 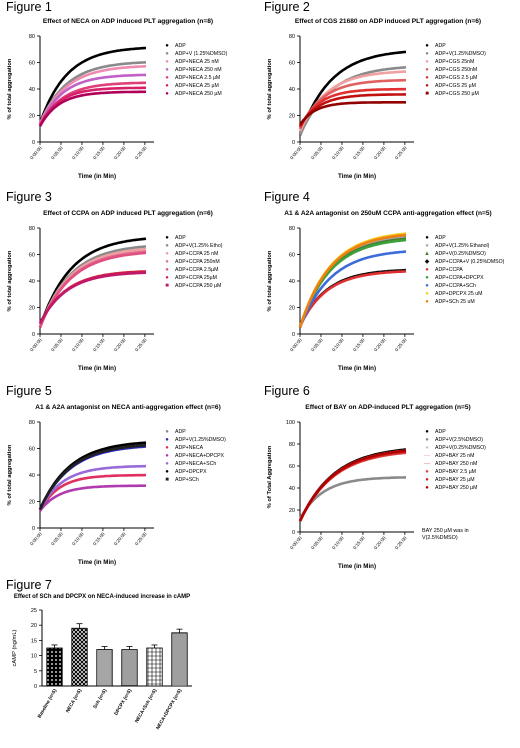 I want to click on legend-label: ADP+CGS 25 µM, so click(x=455, y=86).